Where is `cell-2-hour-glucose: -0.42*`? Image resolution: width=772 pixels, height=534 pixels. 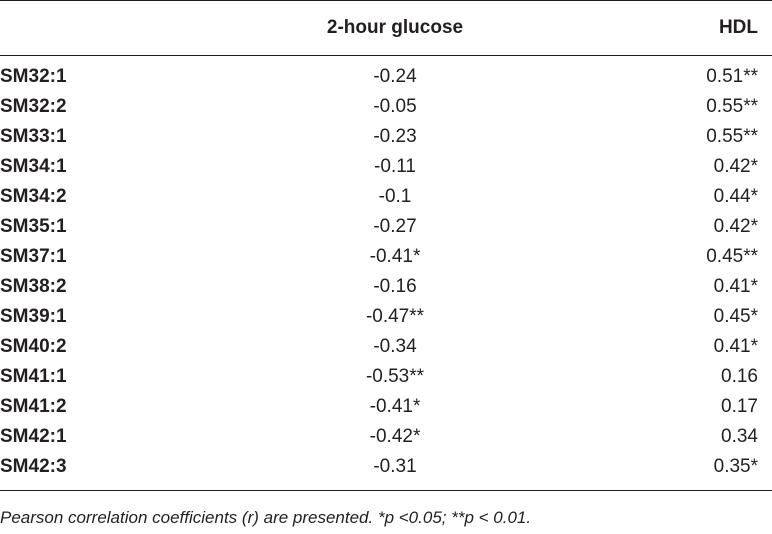 cell-2-hour-glucose: -0.42* is located at coordinates (395, 436).